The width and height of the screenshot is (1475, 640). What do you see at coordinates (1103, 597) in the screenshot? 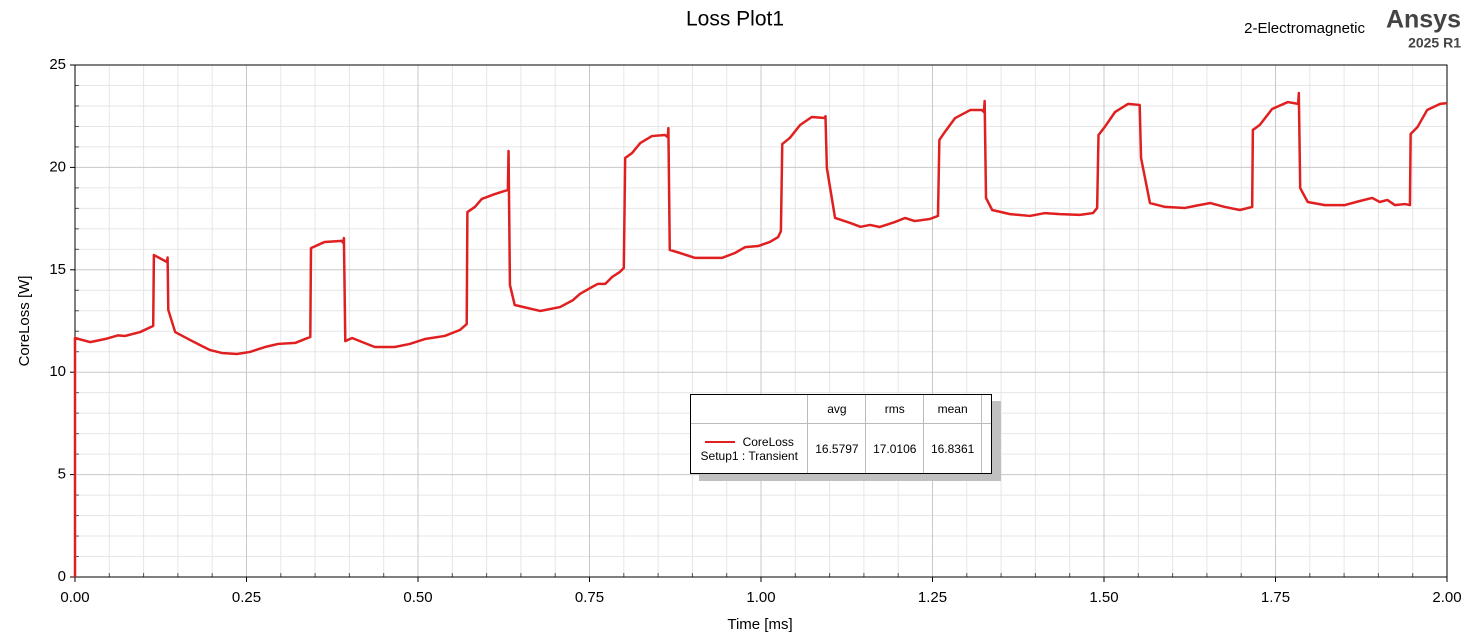
I see `x-tick-label: 1.50` at bounding box center [1103, 597].